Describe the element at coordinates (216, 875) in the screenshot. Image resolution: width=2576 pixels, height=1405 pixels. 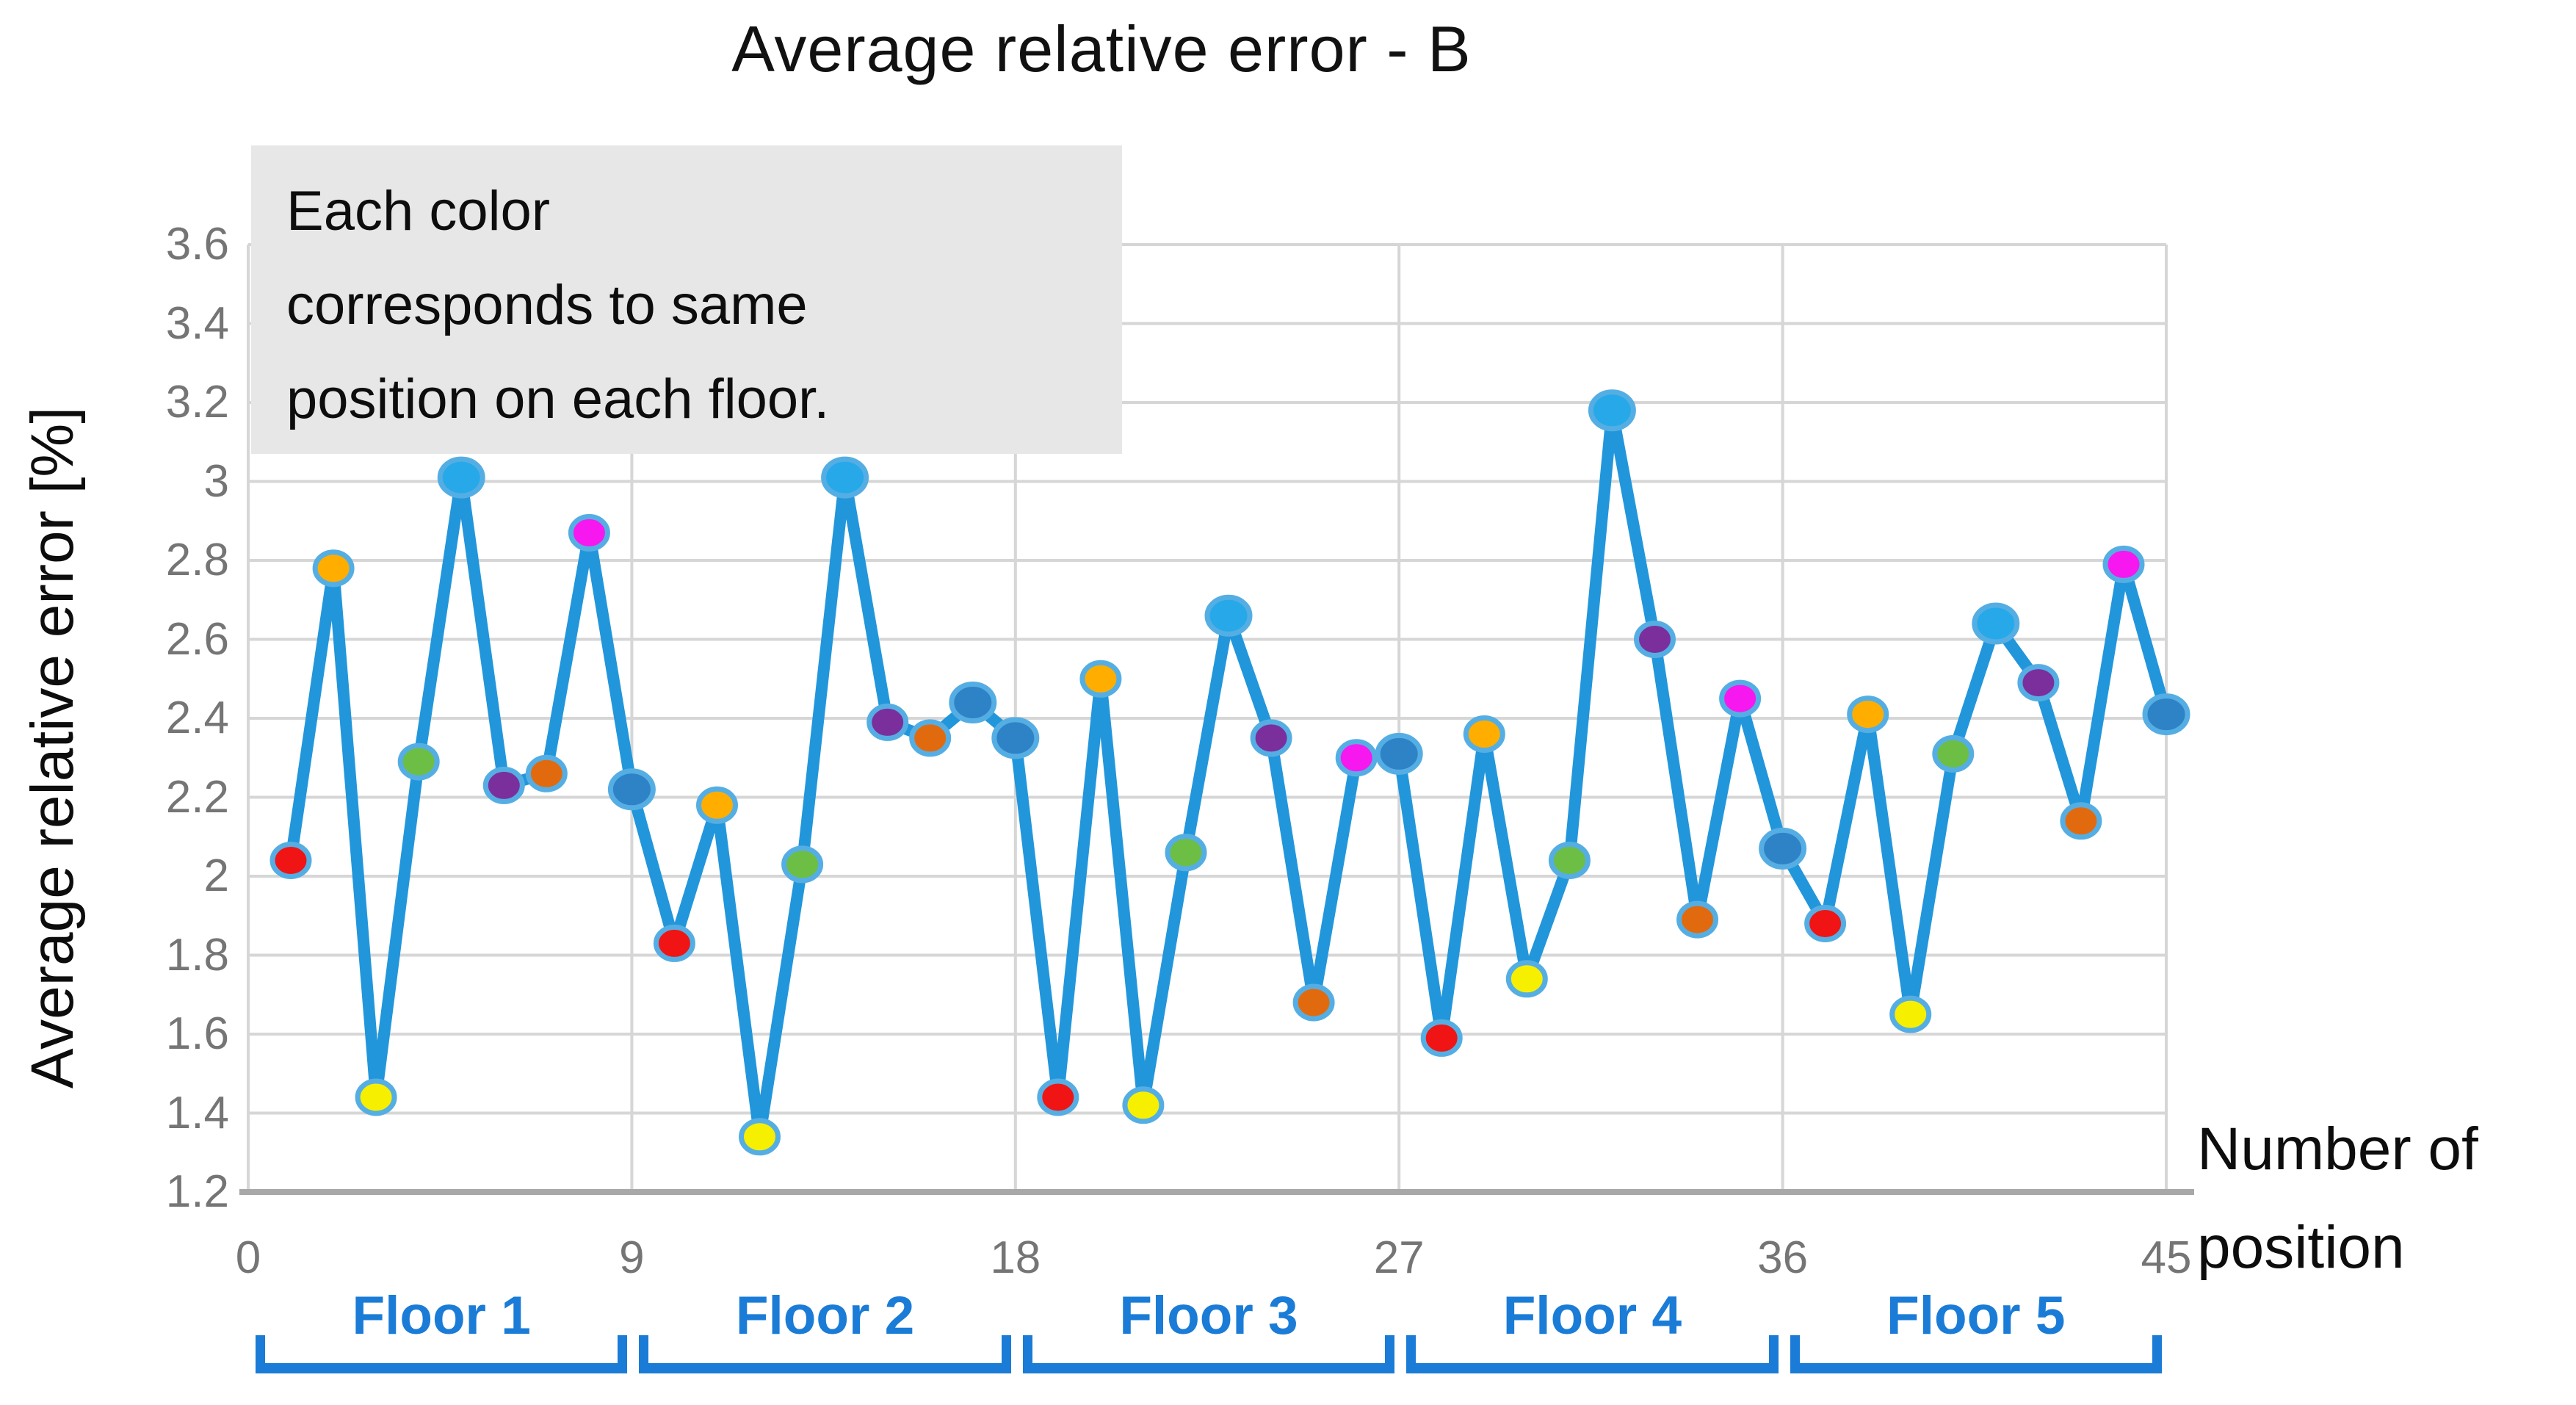
I see `y-tick-label: 2` at that location.